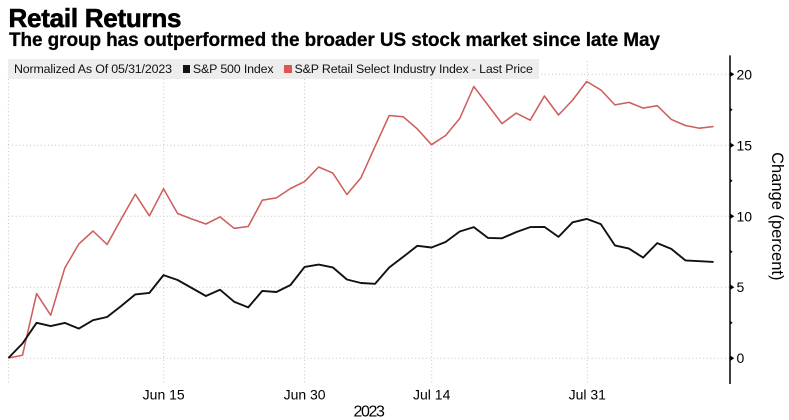  I want to click on svg-text: 5, so click(741, 287).